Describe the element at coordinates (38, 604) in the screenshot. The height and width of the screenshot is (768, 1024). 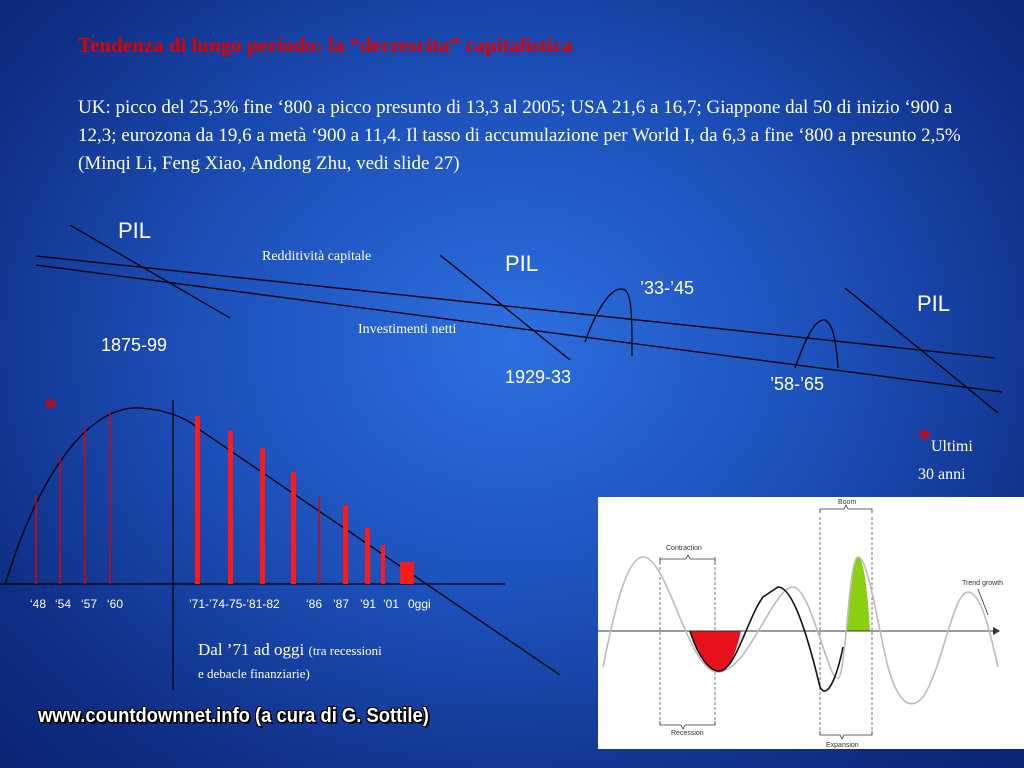
I see `tick-48: ‘48` at that location.